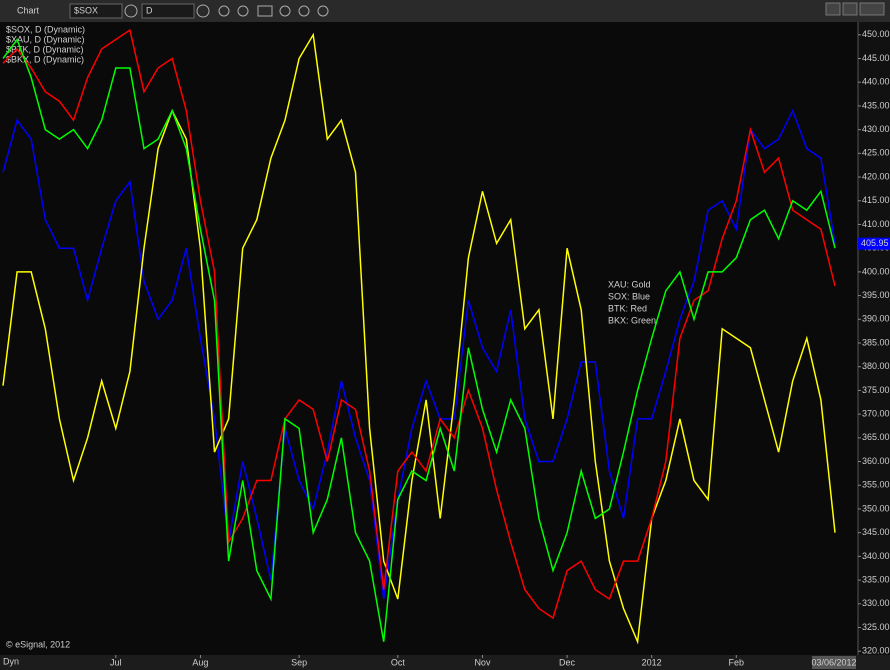 Image resolution: width=890 pixels, height=670 pixels. What do you see at coordinates (876, 437) in the screenshot?
I see `y-tick-label: 365.00` at bounding box center [876, 437].